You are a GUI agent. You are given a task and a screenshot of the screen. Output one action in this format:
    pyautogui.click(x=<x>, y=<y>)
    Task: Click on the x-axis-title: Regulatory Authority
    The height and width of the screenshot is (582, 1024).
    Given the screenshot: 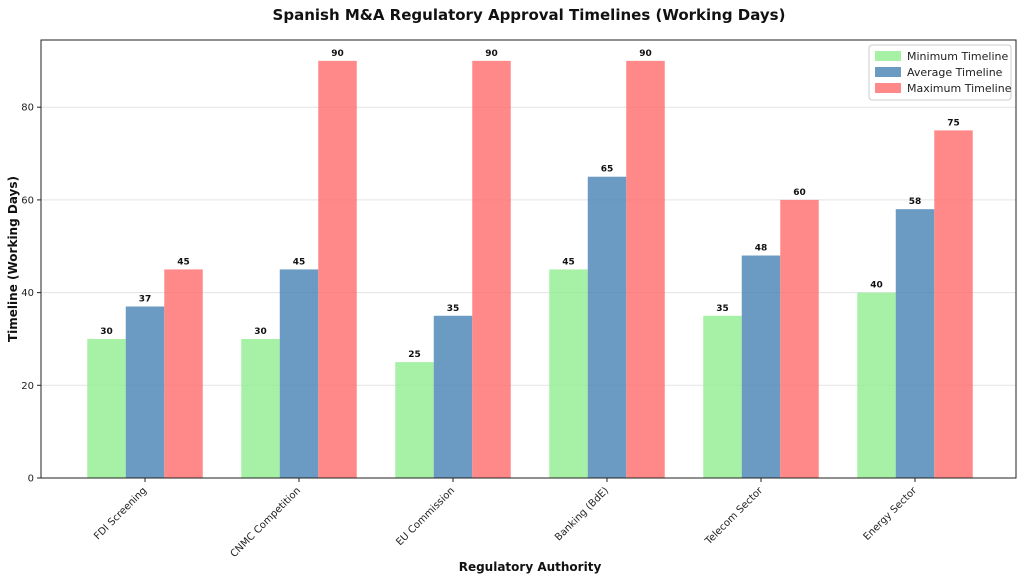 What is the action you would take?
    pyautogui.click(x=530, y=567)
    